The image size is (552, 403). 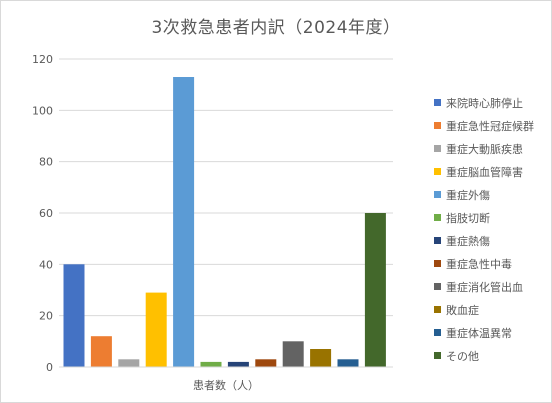 What do you see at coordinates (479, 333) in the screenshot?
I see `legend-label: 重症体温異常` at bounding box center [479, 333].